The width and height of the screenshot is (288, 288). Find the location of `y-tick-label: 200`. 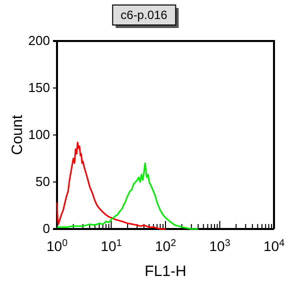

y-tick-label: 200 is located at coordinates (39, 40).